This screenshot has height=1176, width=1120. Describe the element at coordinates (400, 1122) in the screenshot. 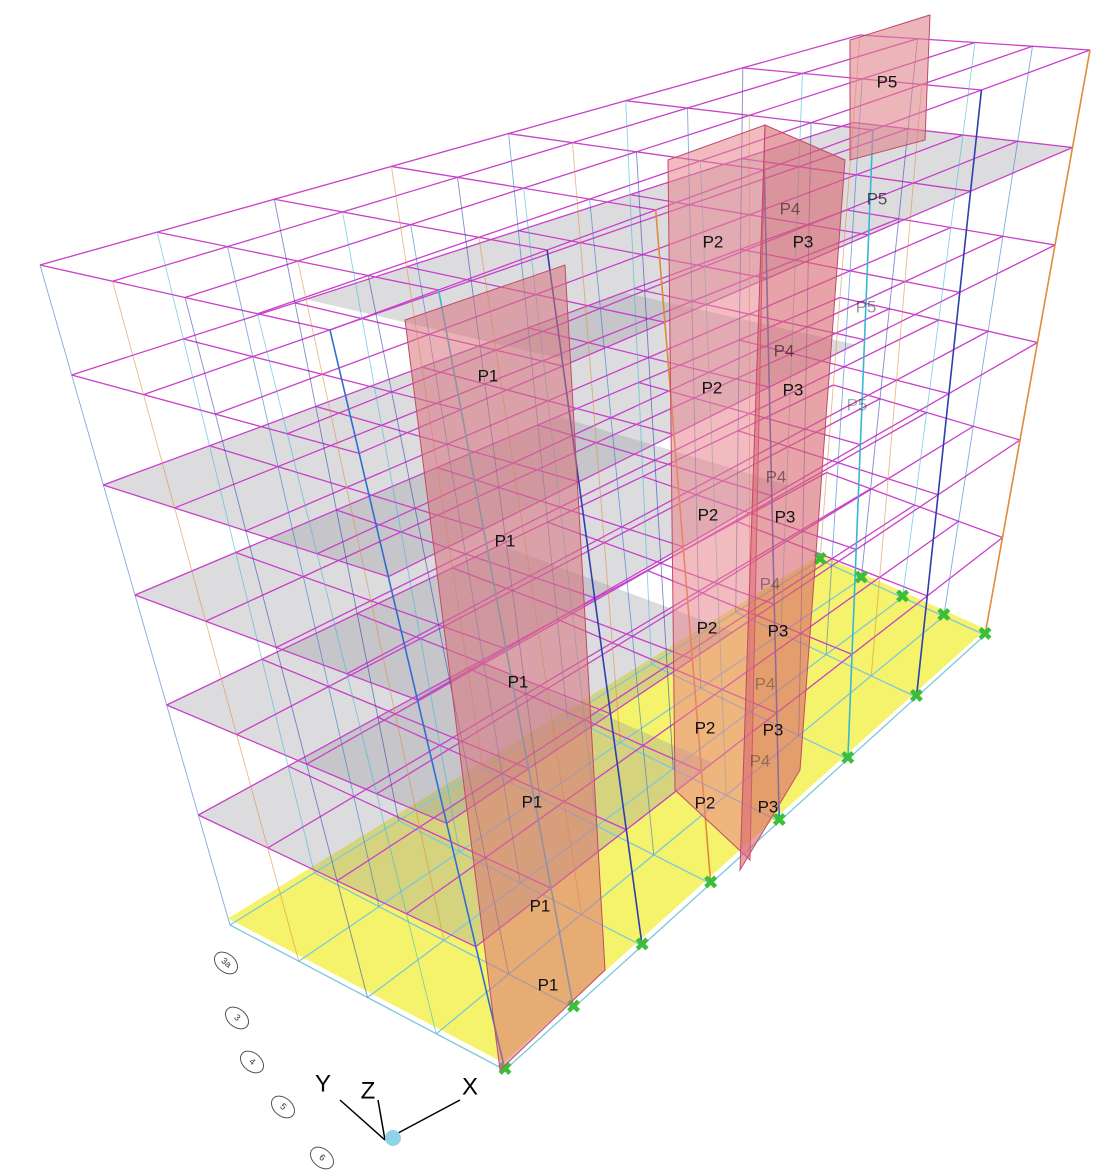

I see `axis-triad` at that location.